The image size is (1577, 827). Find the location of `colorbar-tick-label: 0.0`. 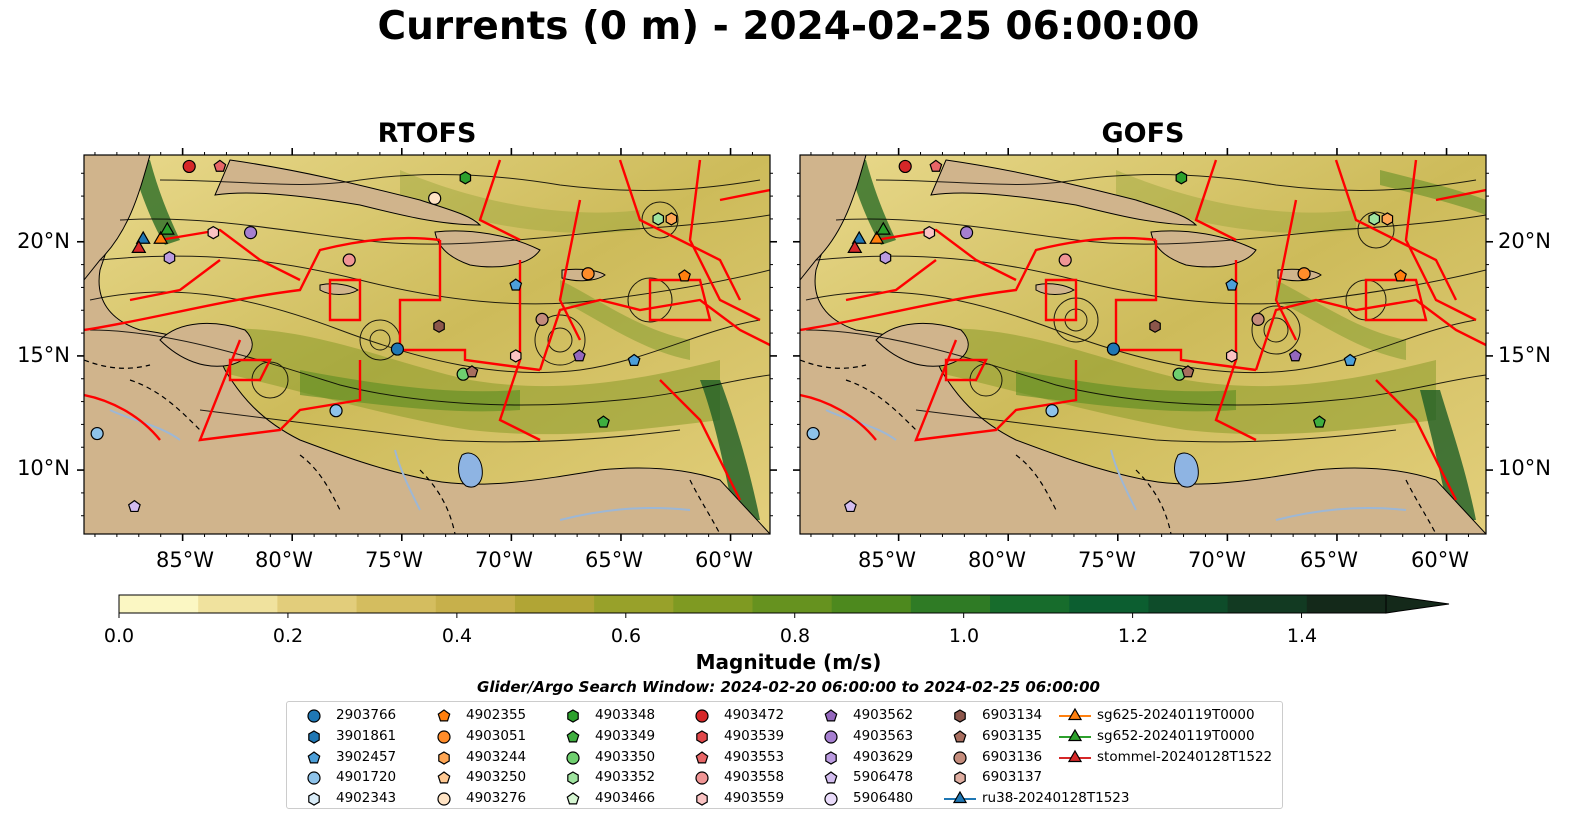

colorbar-tick-label: 0.0 is located at coordinates (119, 636).